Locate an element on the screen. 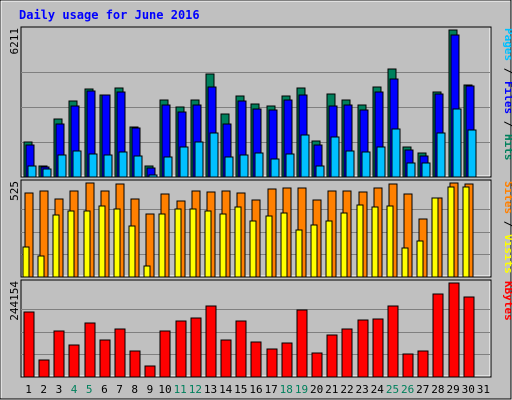 This screenshot has width=512, height=400. legend-entry-kbytes: KBytes is located at coordinates (507, 301).